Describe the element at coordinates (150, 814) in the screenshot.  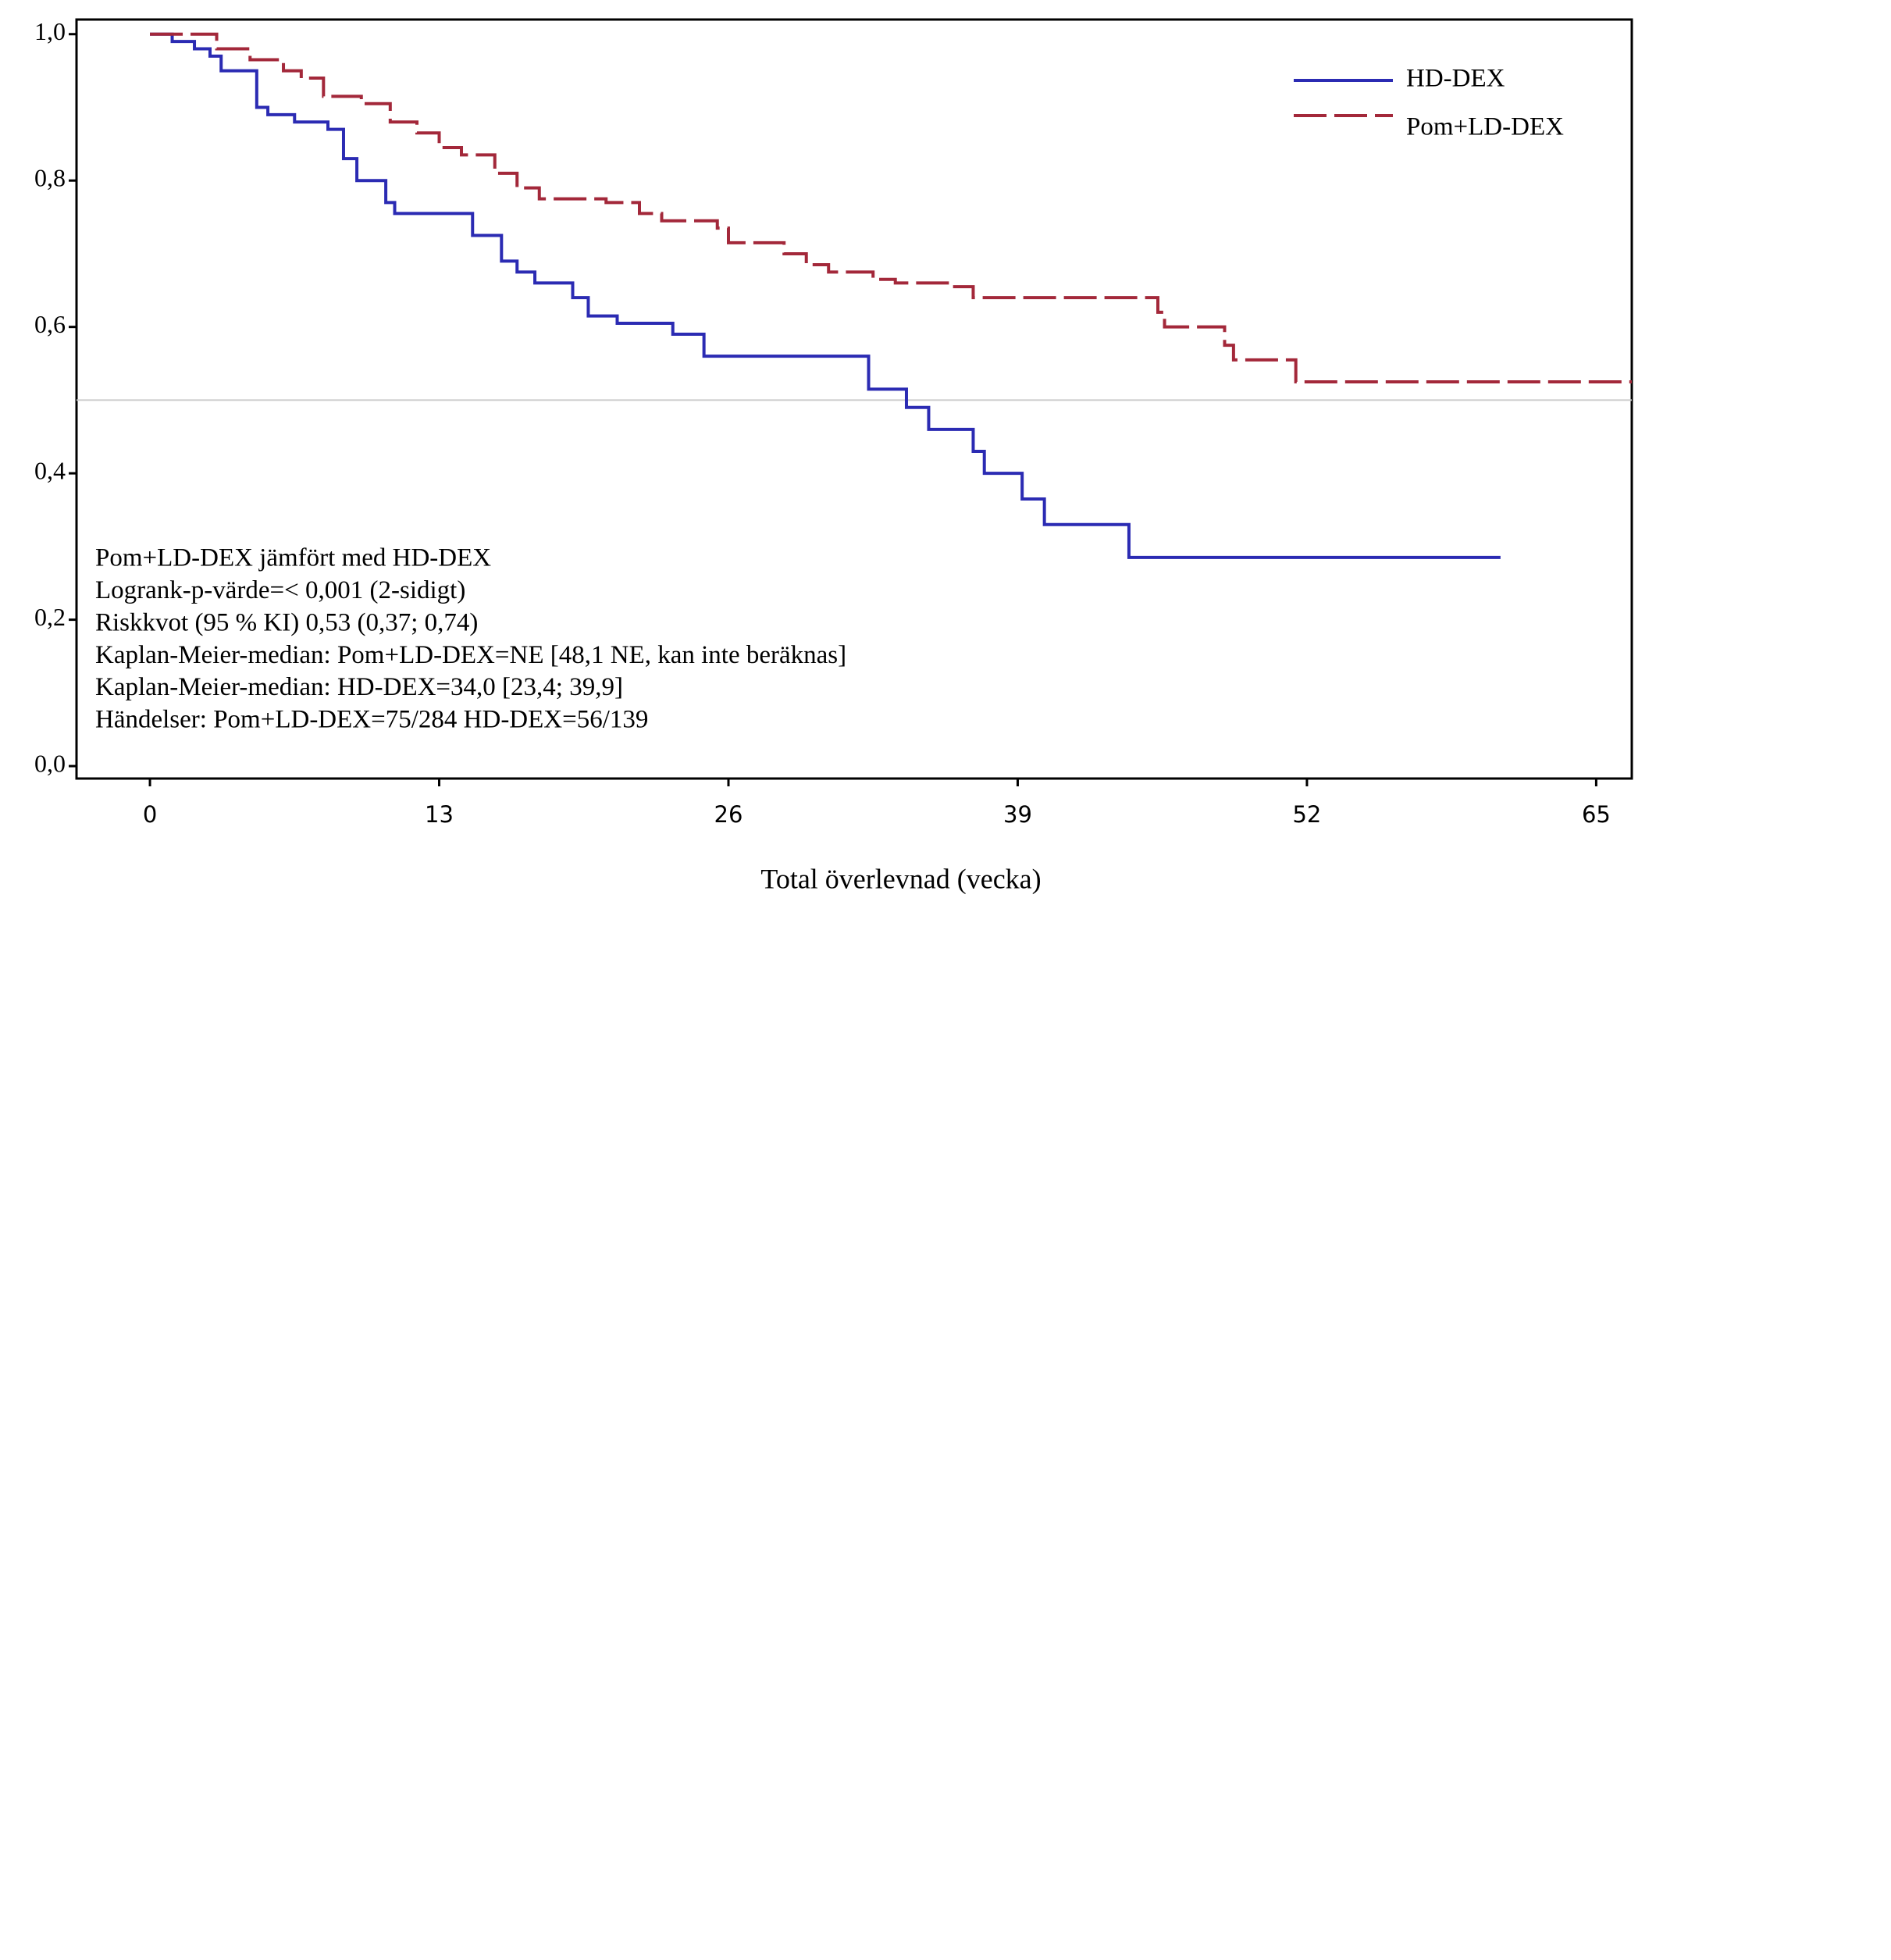
I see `x-tick-label: 0` at that location.